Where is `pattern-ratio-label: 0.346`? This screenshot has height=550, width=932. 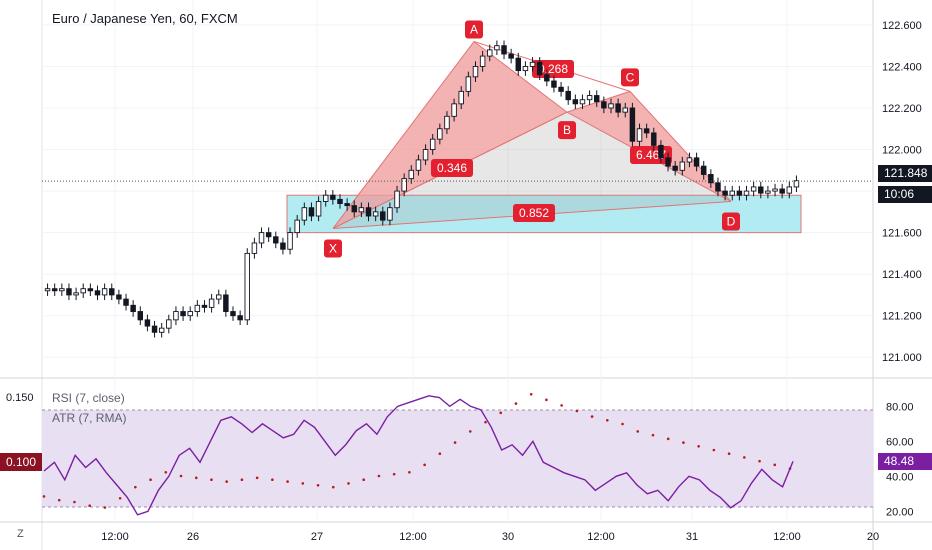 pattern-ratio-label: 0.346 is located at coordinates (452, 168).